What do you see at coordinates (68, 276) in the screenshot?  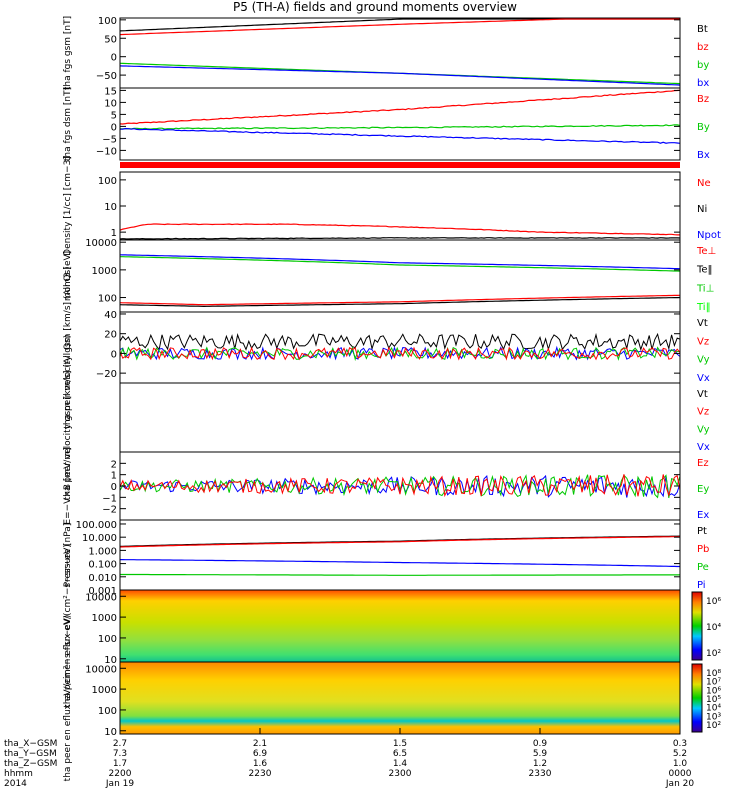 I see `y-axis-label: mom3 [eV]` at bounding box center [68, 276].